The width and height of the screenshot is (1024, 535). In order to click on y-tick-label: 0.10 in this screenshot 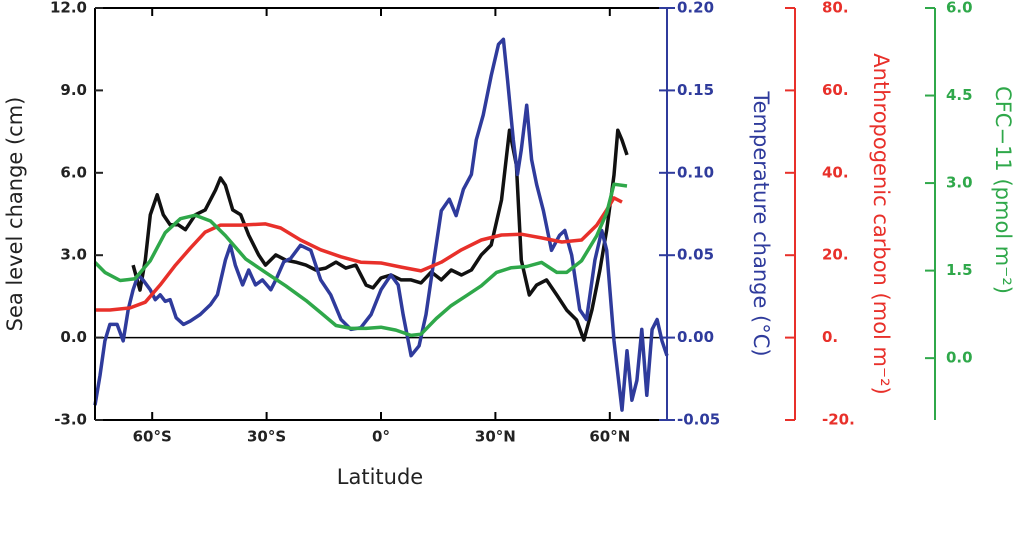, I will do `click(695, 172)`.